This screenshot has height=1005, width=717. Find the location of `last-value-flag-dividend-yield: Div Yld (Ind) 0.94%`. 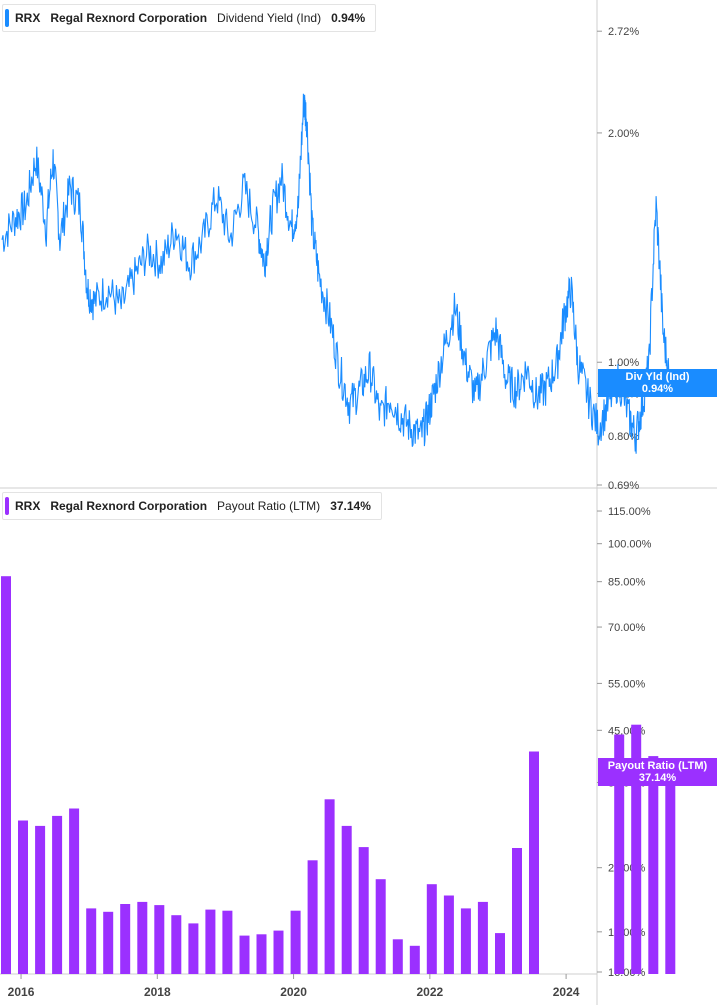

last-value-flag-dividend-yield: Div Yld (Ind) 0.94% is located at coordinates (657, 383).